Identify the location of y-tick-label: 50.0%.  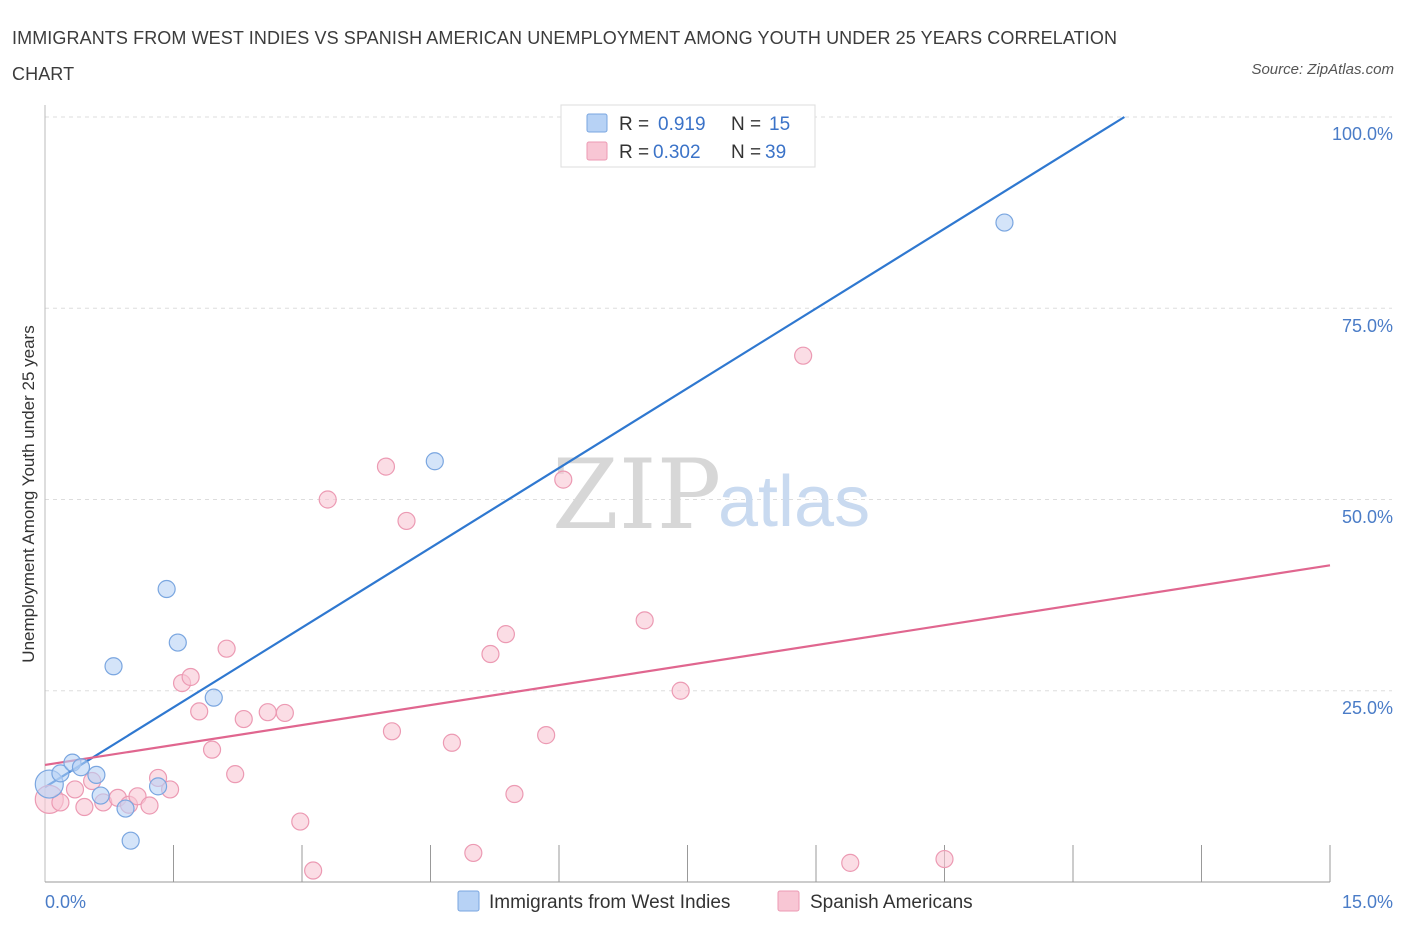
(1367, 517).